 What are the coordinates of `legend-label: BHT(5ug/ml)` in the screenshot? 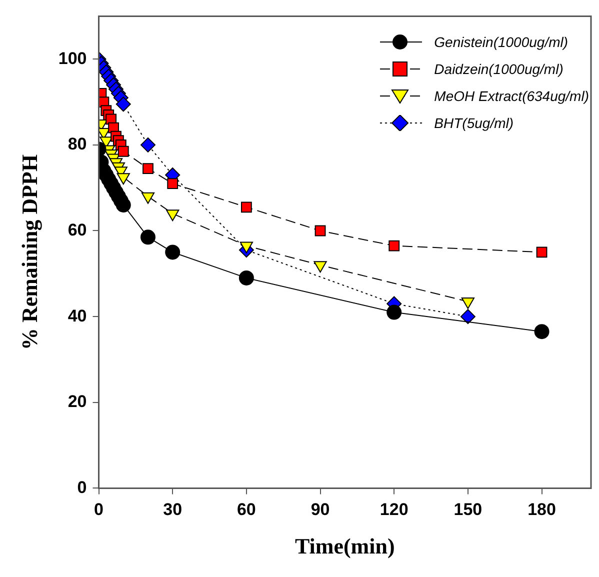 It's located at (474, 122).